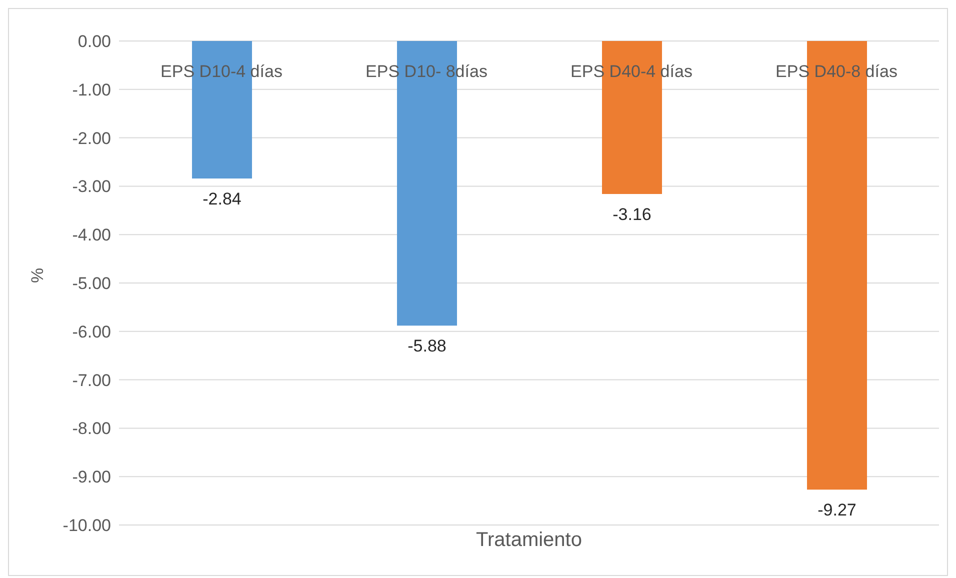 Image resolution: width=956 pixels, height=578 pixels. I want to click on y-tick-label: -8.00, so click(91, 428).